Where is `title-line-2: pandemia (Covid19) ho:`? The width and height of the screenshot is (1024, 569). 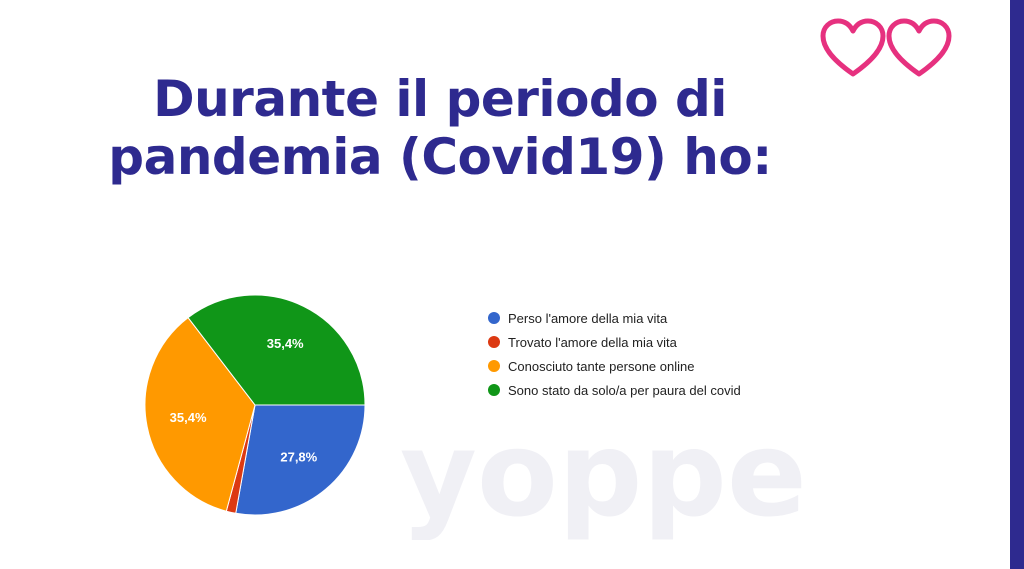 title-line-2: pandemia (Covid19) ho: is located at coordinates (440, 157).